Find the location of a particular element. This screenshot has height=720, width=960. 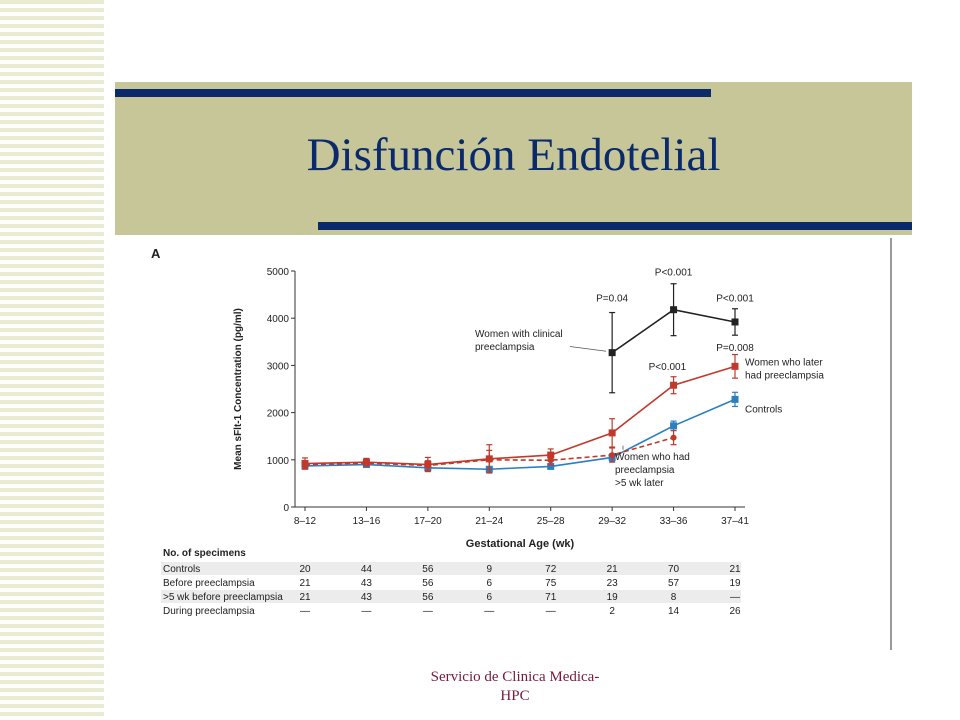

x-tick-label: 17–20 is located at coordinates (428, 521).